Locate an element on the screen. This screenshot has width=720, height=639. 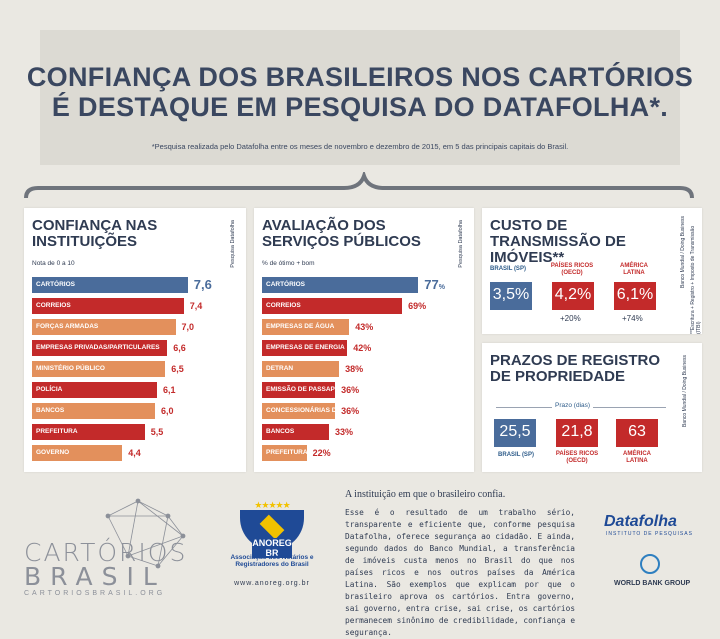
avaliacao-bar: CARTÓRIOS is located at coordinates (340, 285).